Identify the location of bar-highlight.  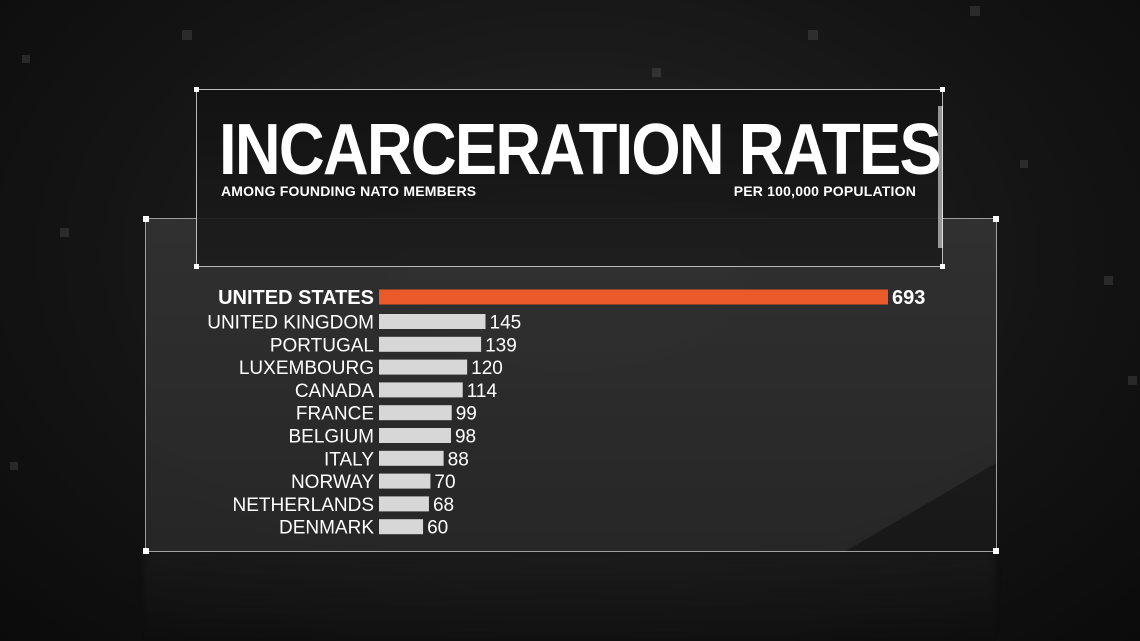
(633, 297).